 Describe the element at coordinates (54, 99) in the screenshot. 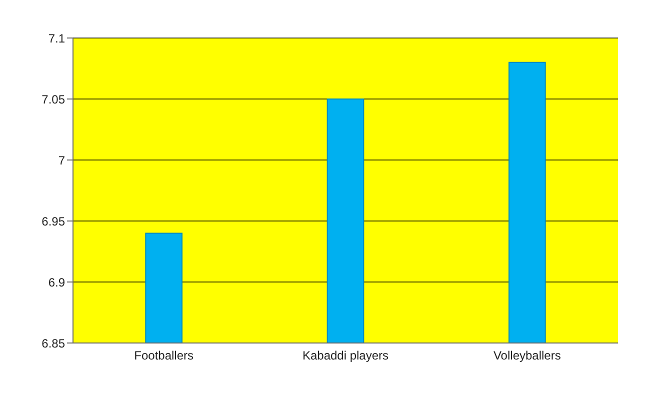

I see `y-tick-label: 7.05` at that location.